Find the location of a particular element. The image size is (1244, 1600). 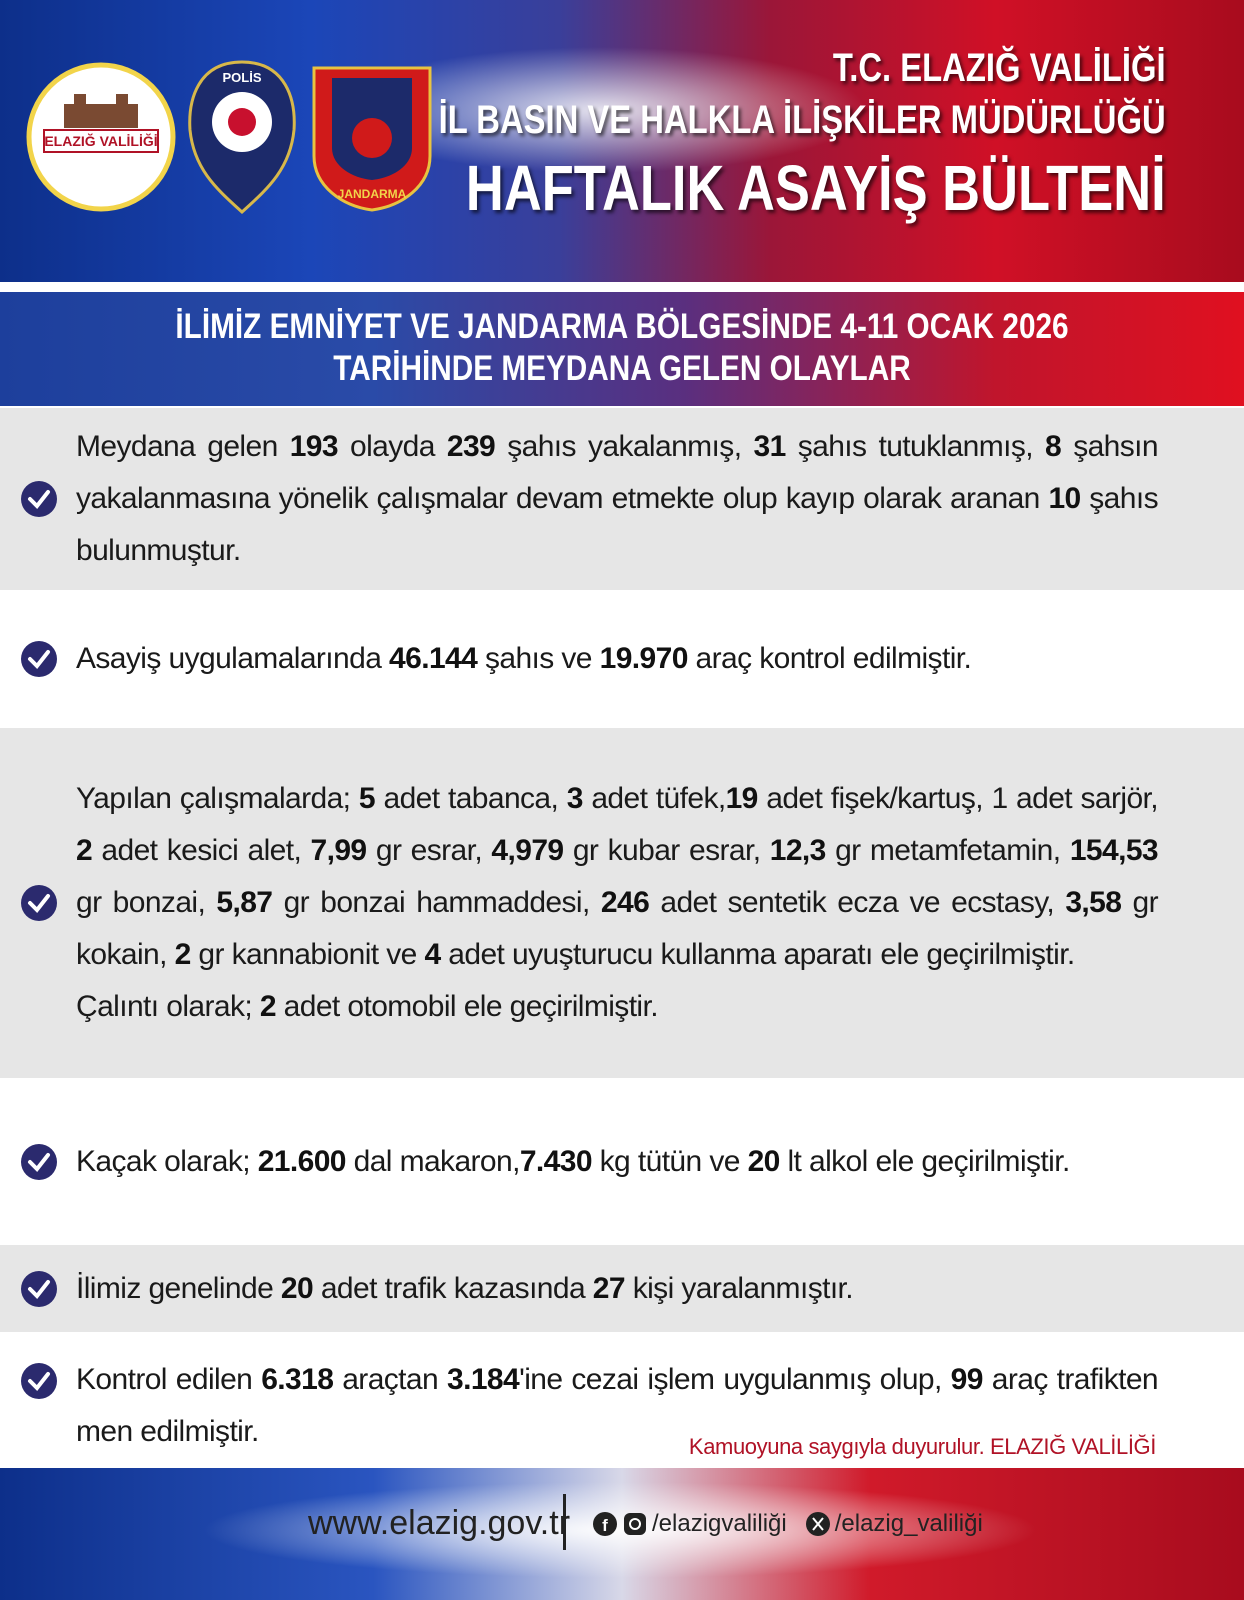

logo-label: ELAZIĞ VALİLİĞİ is located at coordinates (100, 140).